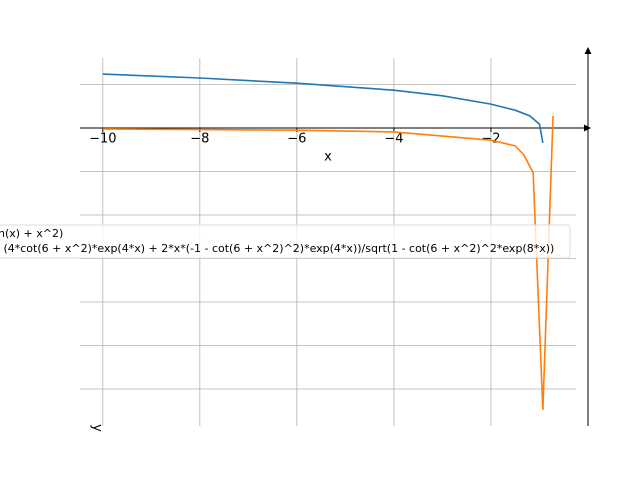  I want to click on x-tick-label: −2, so click(490, 139).